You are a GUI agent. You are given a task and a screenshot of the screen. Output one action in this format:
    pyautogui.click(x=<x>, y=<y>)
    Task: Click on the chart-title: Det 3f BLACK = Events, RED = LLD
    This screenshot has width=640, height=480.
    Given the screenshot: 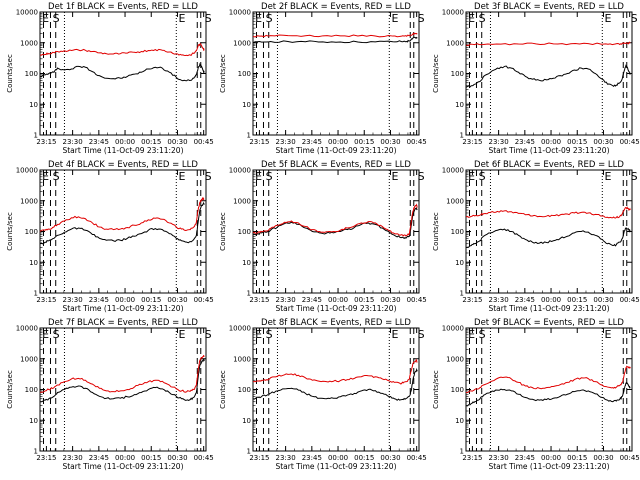 What is the action you would take?
    pyautogui.click(x=549, y=7)
    